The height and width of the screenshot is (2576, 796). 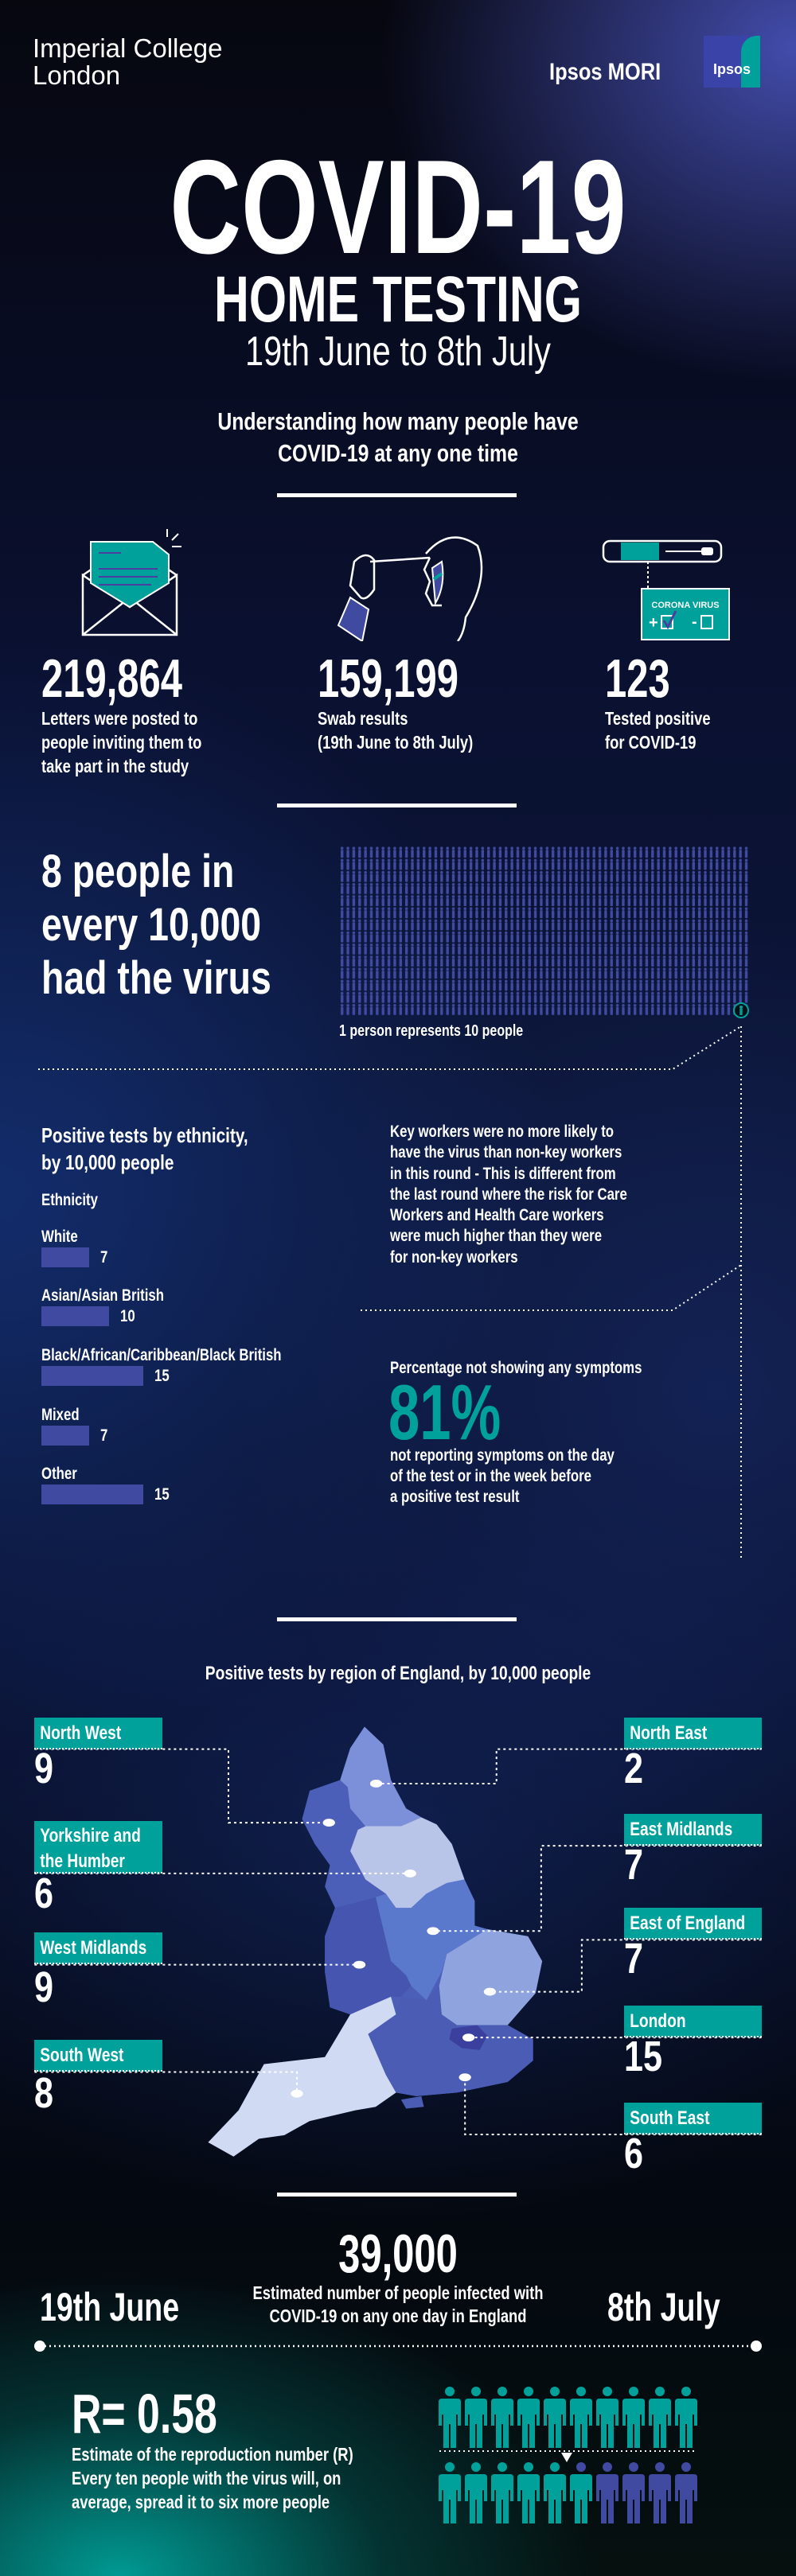 I want to click on ethnicity-category-label: Black/African/Caribbean/Black British, so click(x=162, y=1355).